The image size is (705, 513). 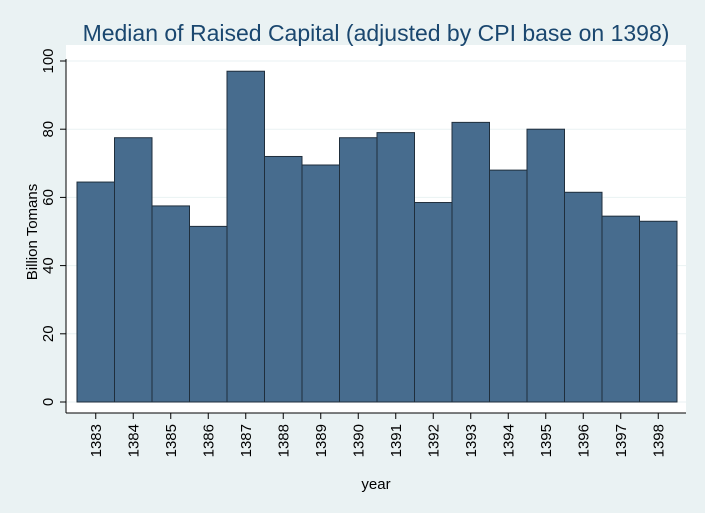 What do you see at coordinates (321, 440) in the screenshot?
I see `x-tick-label: 1389` at bounding box center [321, 440].